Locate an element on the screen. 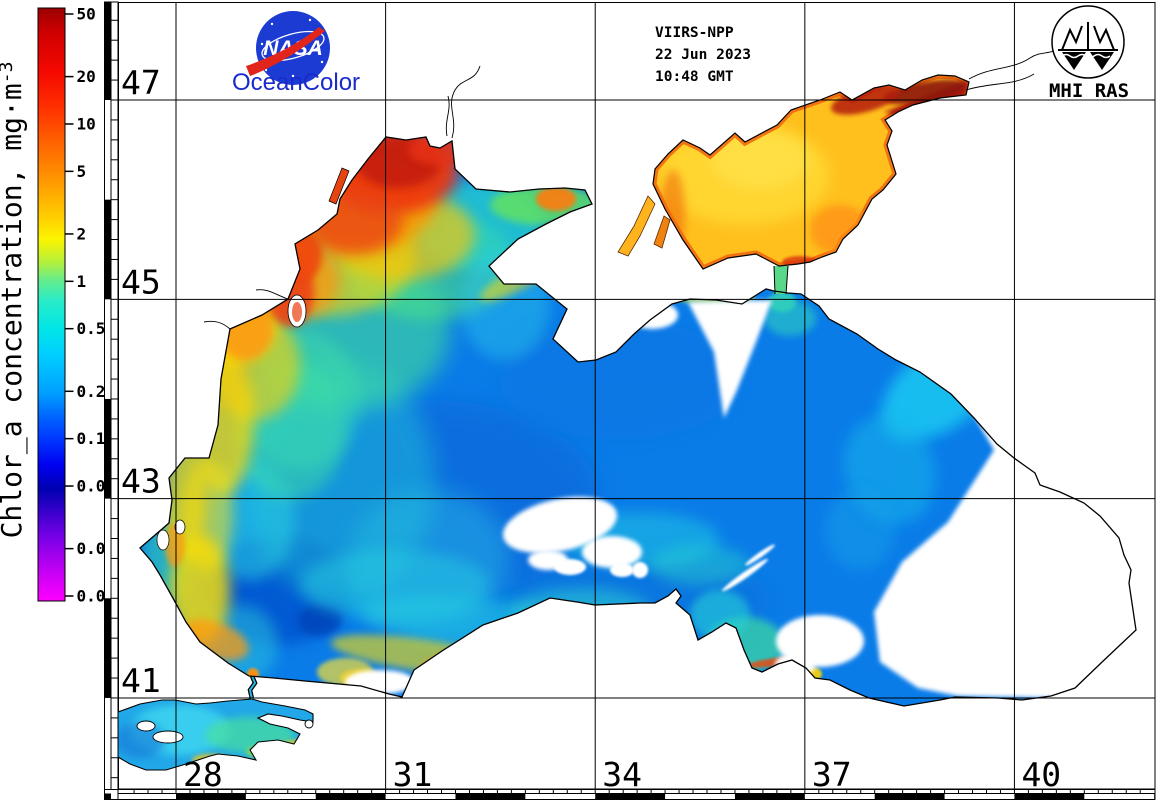 This screenshot has height=801, width=1156. acquisition-info: VIIRS-NPP 22 Jun 2023 10:48 GMT is located at coordinates (703, 55).